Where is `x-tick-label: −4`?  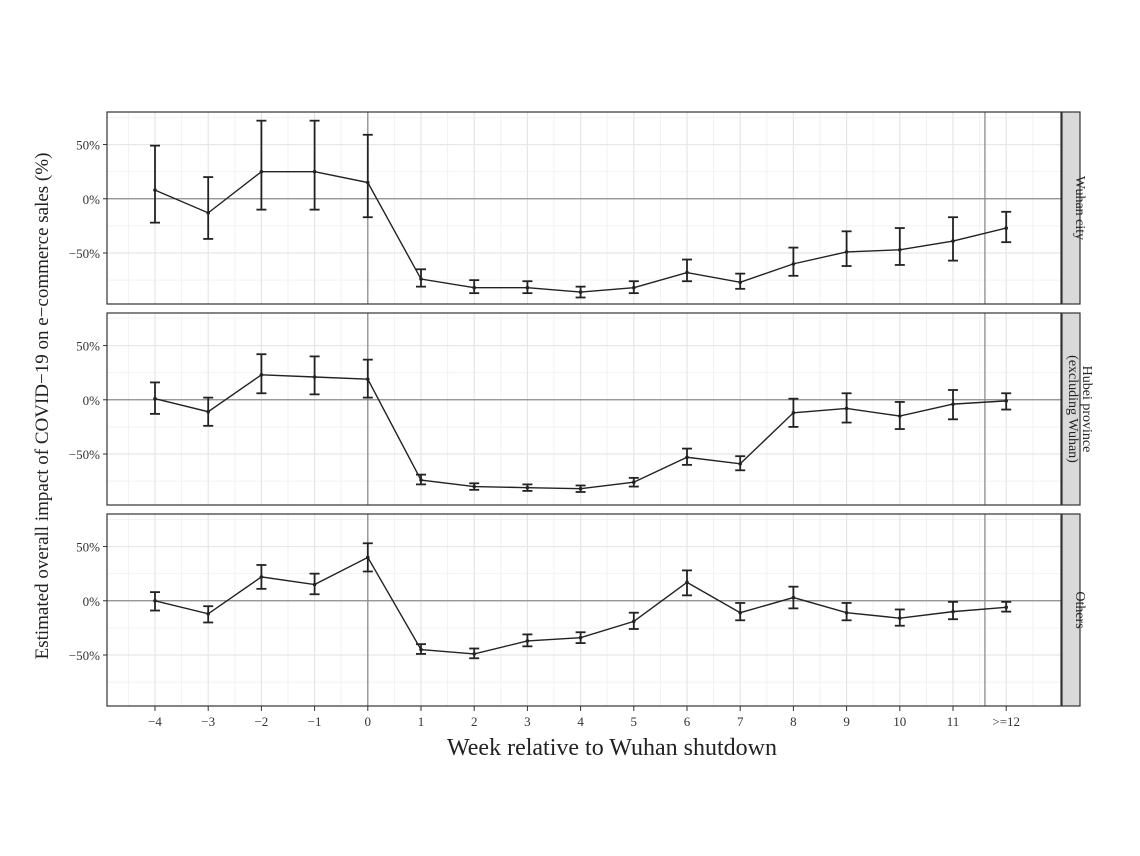 x-tick-label: −4 is located at coordinates (155, 721).